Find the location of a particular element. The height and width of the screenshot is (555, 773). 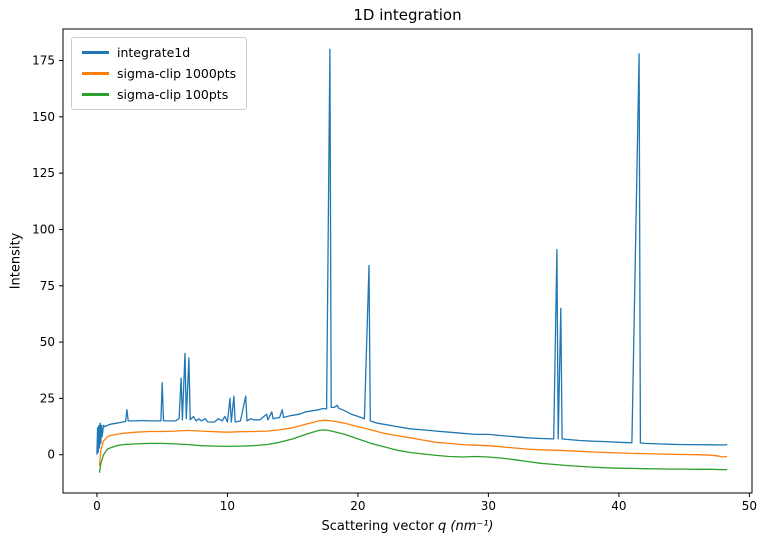

y-tick-label: 0 is located at coordinates (51, 455).